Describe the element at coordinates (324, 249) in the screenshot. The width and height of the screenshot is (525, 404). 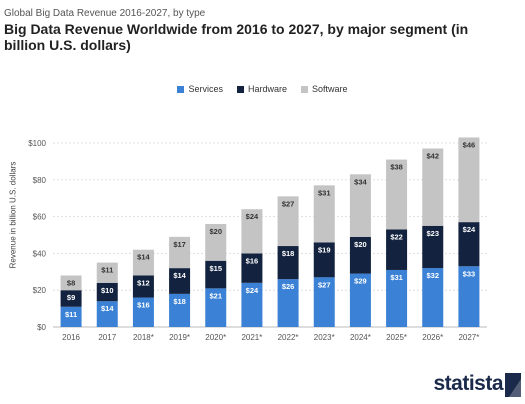
I see `data-label: $19` at that location.